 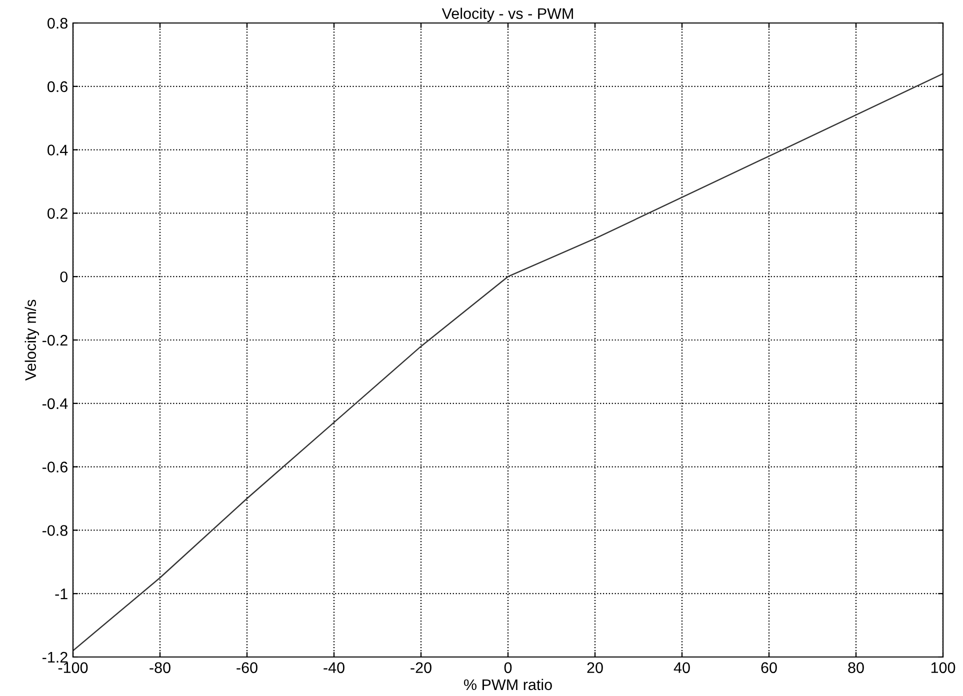 I want to click on x-tick-label: -100, so click(x=73, y=668).